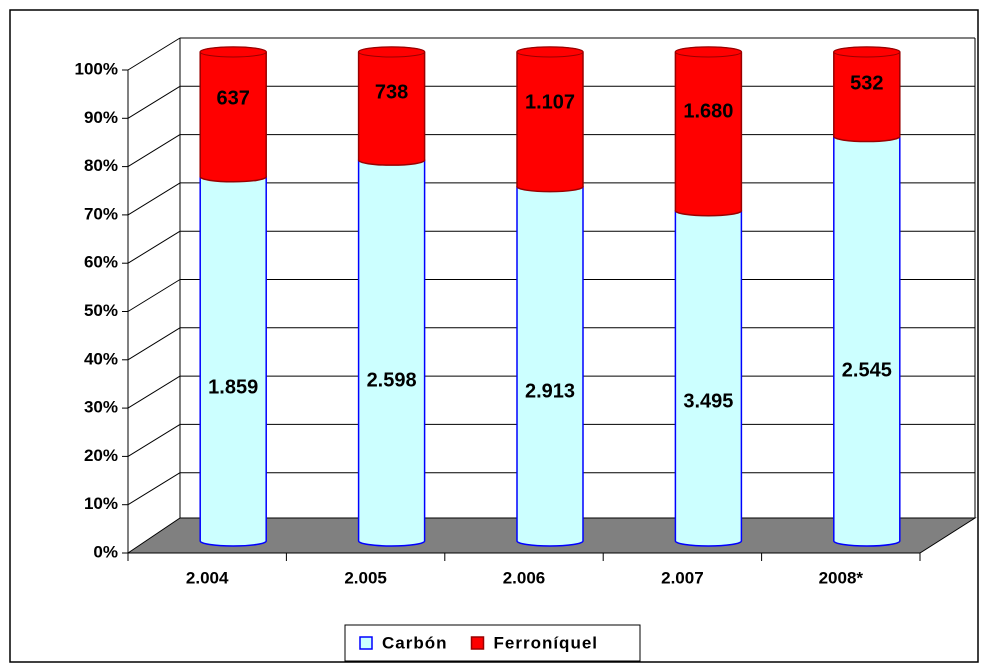 The image size is (986, 671). Describe the element at coordinates (365, 577) in the screenshot. I see `x-tick-label: 2.005` at that location.